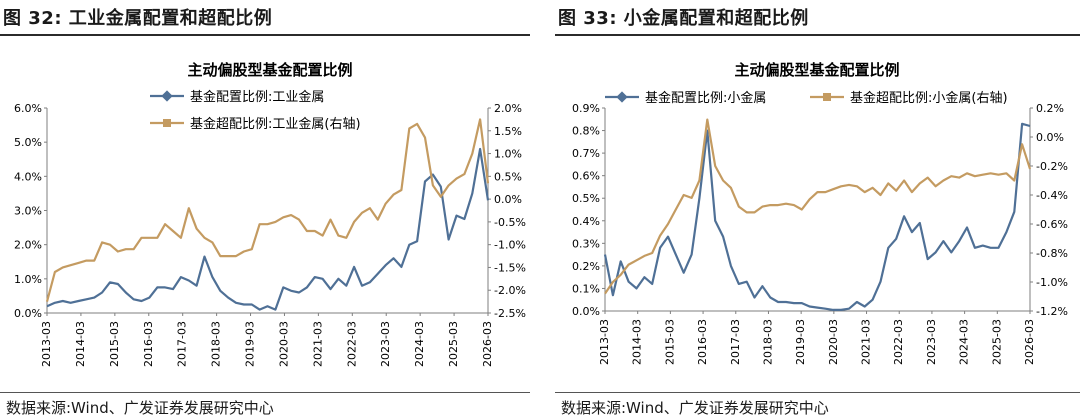 The width and height of the screenshot is (1080, 419). What do you see at coordinates (1052, 195) in the screenshot?
I see `y-right-tick-label: -0.4%` at bounding box center [1052, 195].